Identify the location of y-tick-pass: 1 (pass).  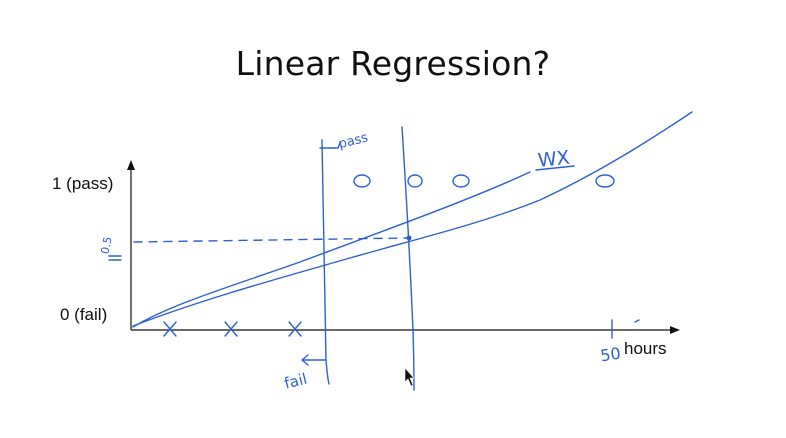
(82, 183).